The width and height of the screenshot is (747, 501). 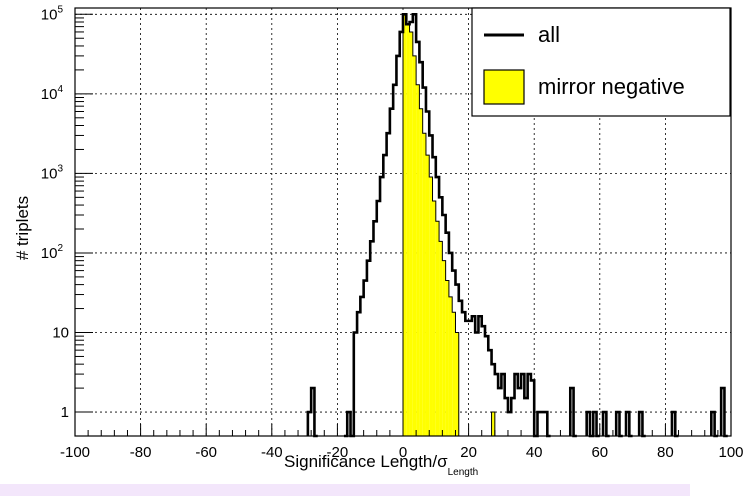 I want to click on x-tick-label: -80, so click(x=141, y=452).